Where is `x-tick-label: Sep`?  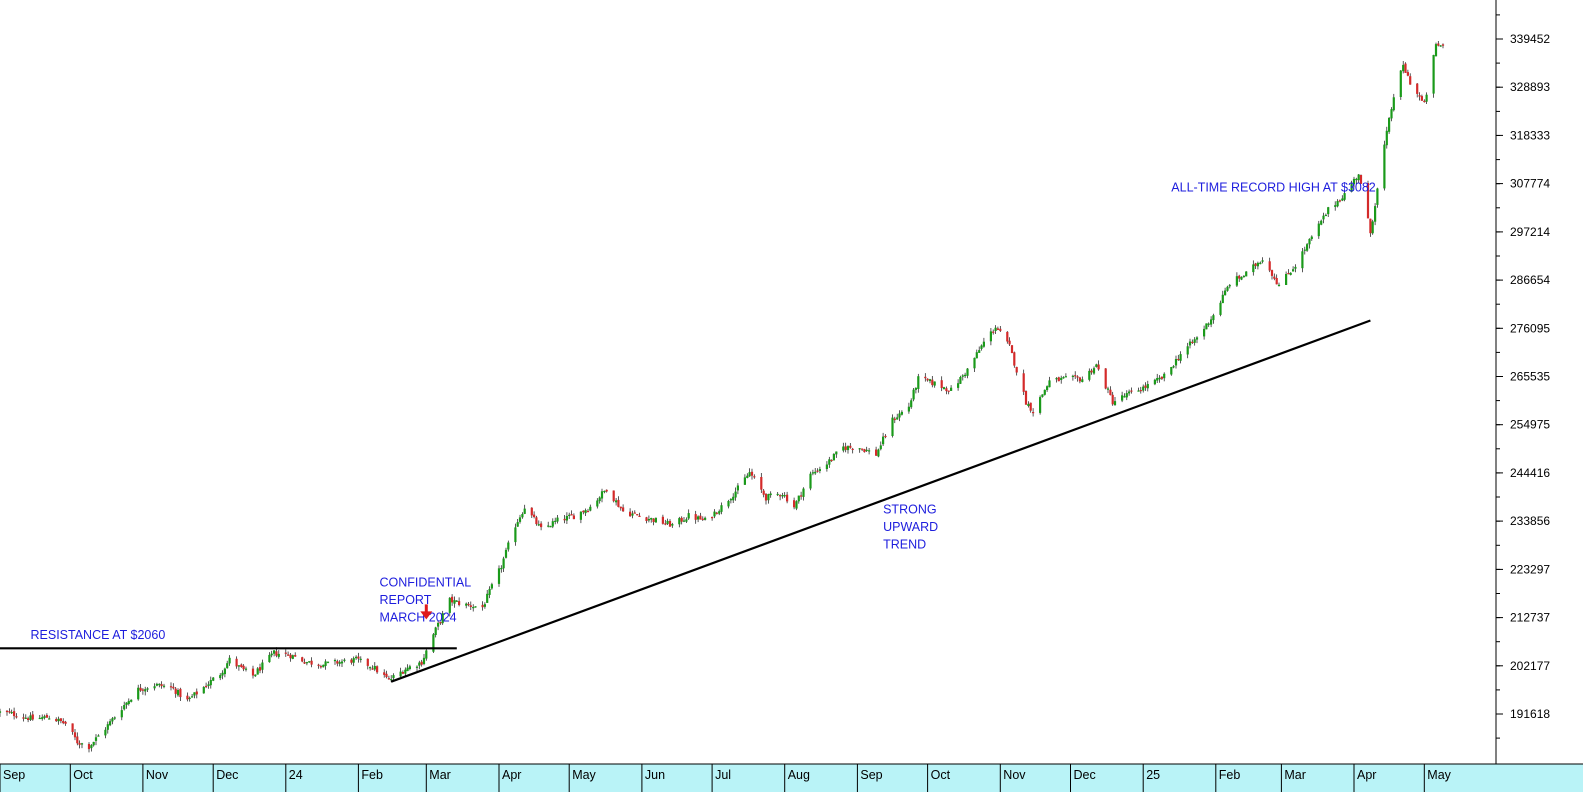
x-tick-label: Sep is located at coordinates (14, 775).